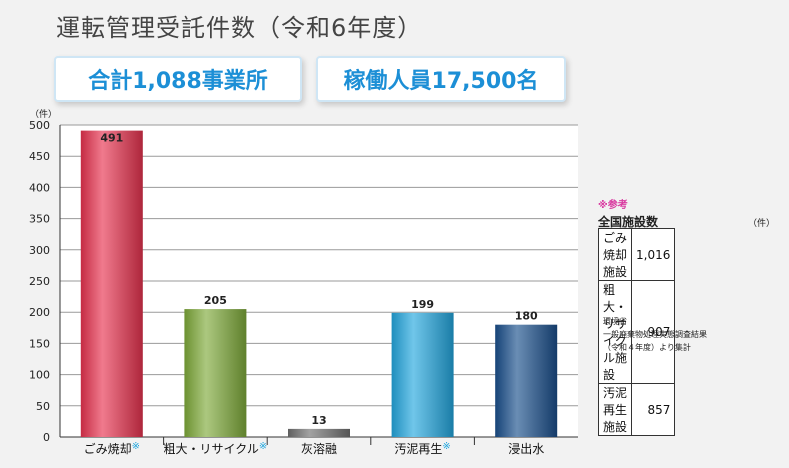 This screenshot has width=789, height=468. What do you see at coordinates (318, 420) in the screenshot?
I see `data-label: 13` at bounding box center [318, 420].